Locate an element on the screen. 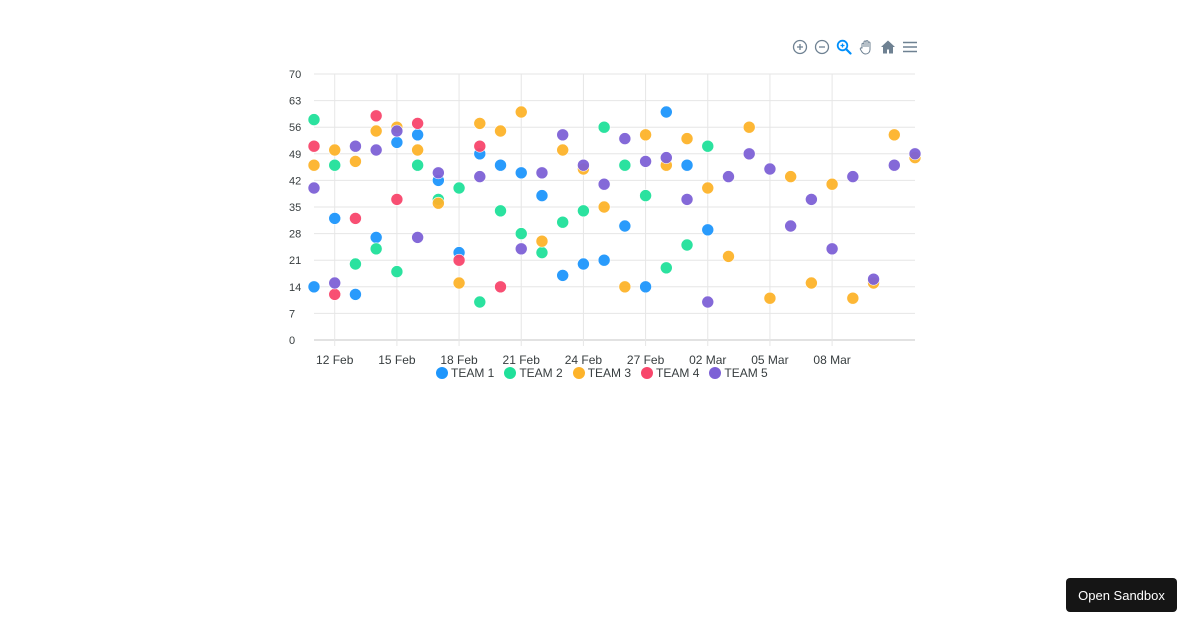  zoom-in-button is located at coordinates (800, 47).